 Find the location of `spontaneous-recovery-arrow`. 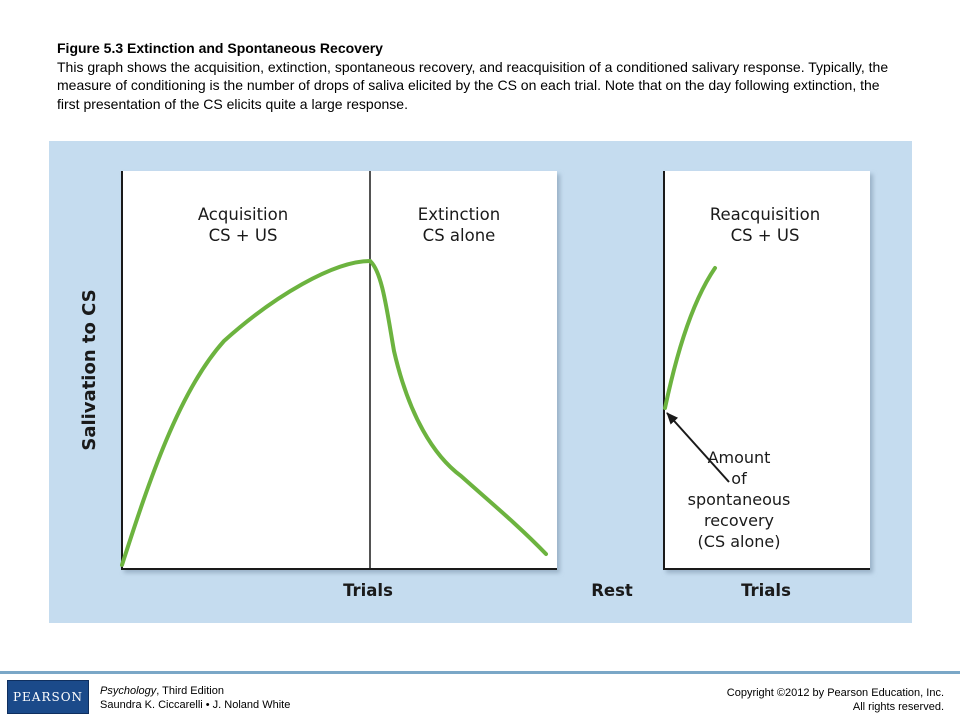

spontaneous-recovery-arrow is located at coordinates (698, 447).